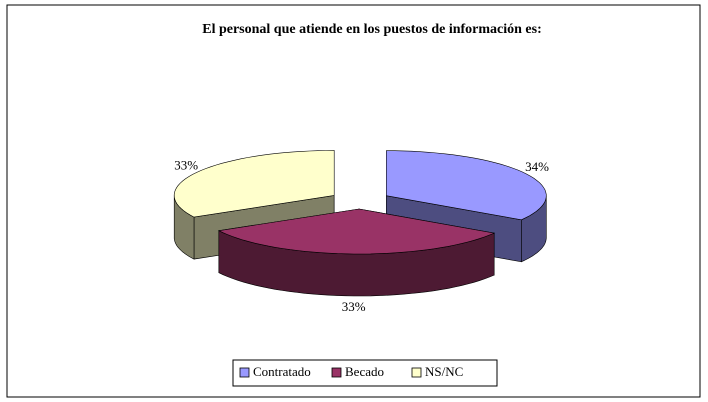 The image size is (708, 402). I want to click on legend-label: Becado, so click(364, 371).